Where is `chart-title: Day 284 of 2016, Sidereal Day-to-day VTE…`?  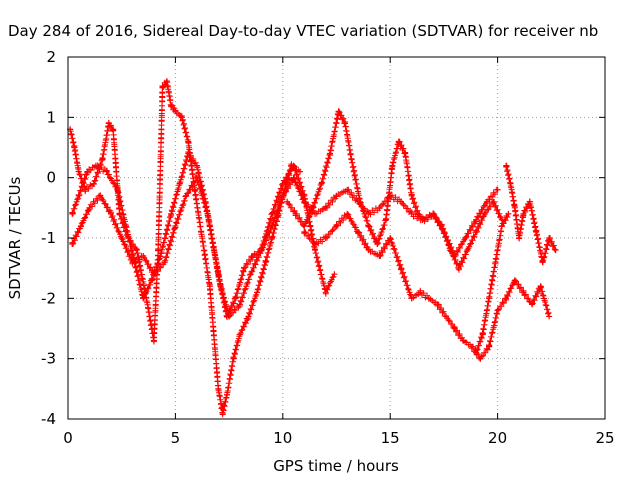 chart-title: Day 284 of 2016, Sidereal Day-to-day VTE… is located at coordinates (303, 31).